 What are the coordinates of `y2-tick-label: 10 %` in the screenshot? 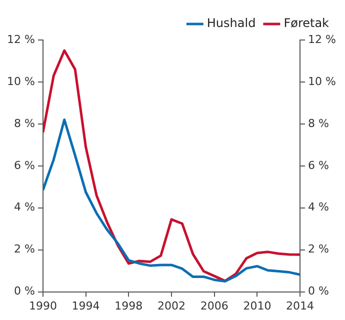 It's located at (322, 81).